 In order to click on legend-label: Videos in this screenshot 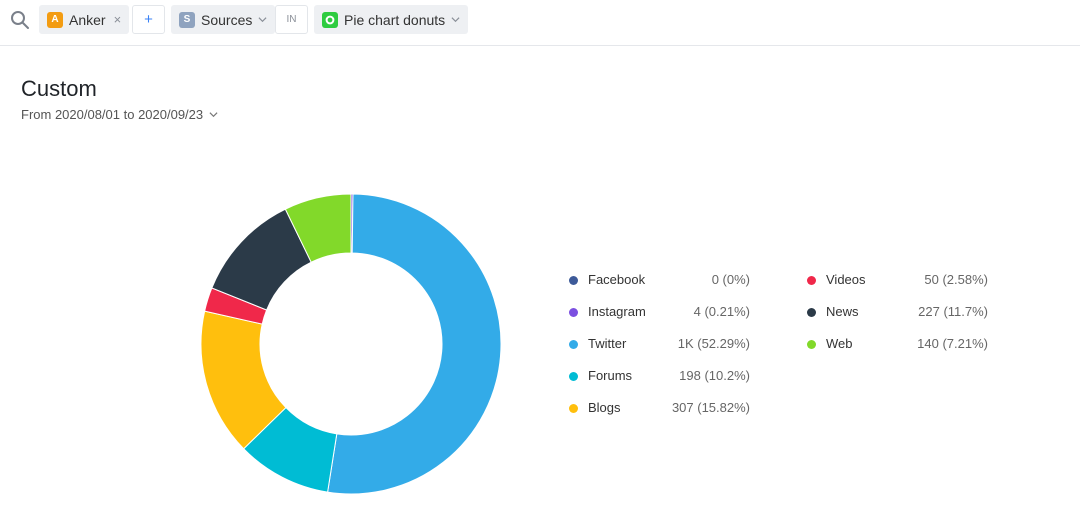, I will do `click(846, 279)`.